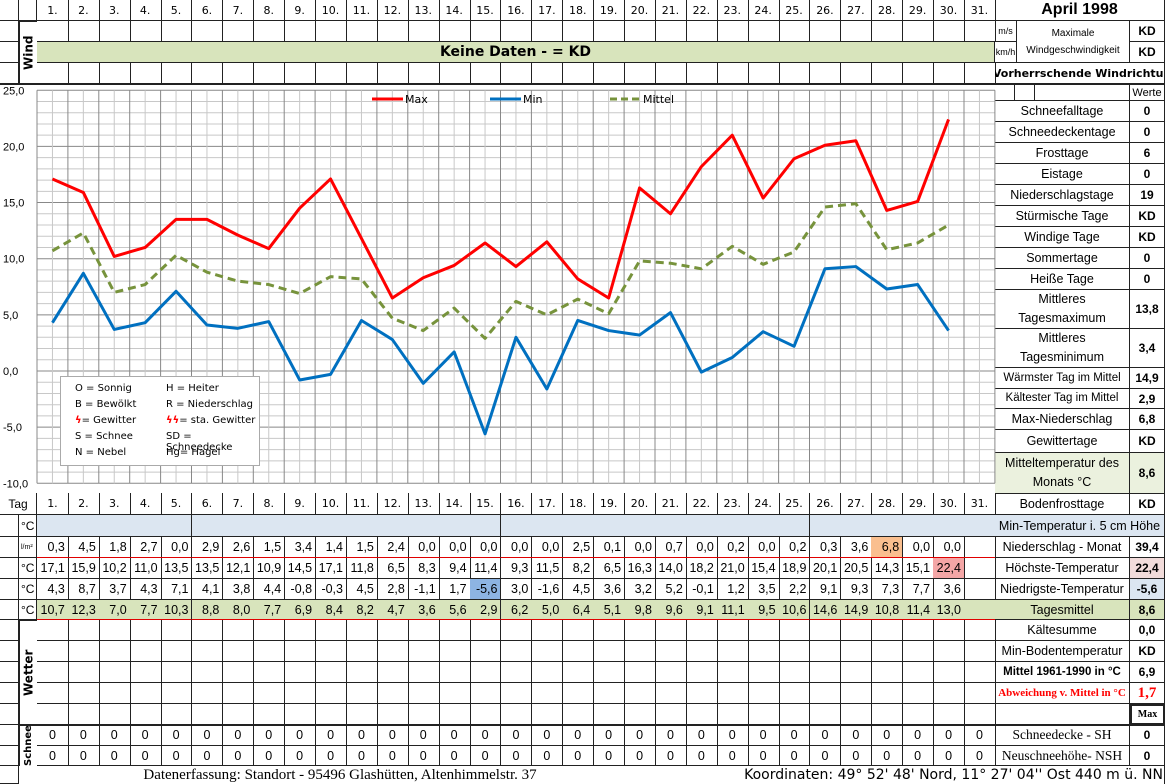 The height and width of the screenshot is (784, 1165). What do you see at coordinates (269, 504) in the screenshot?
I see `day-header: 8.` at bounding box center [269, 504].